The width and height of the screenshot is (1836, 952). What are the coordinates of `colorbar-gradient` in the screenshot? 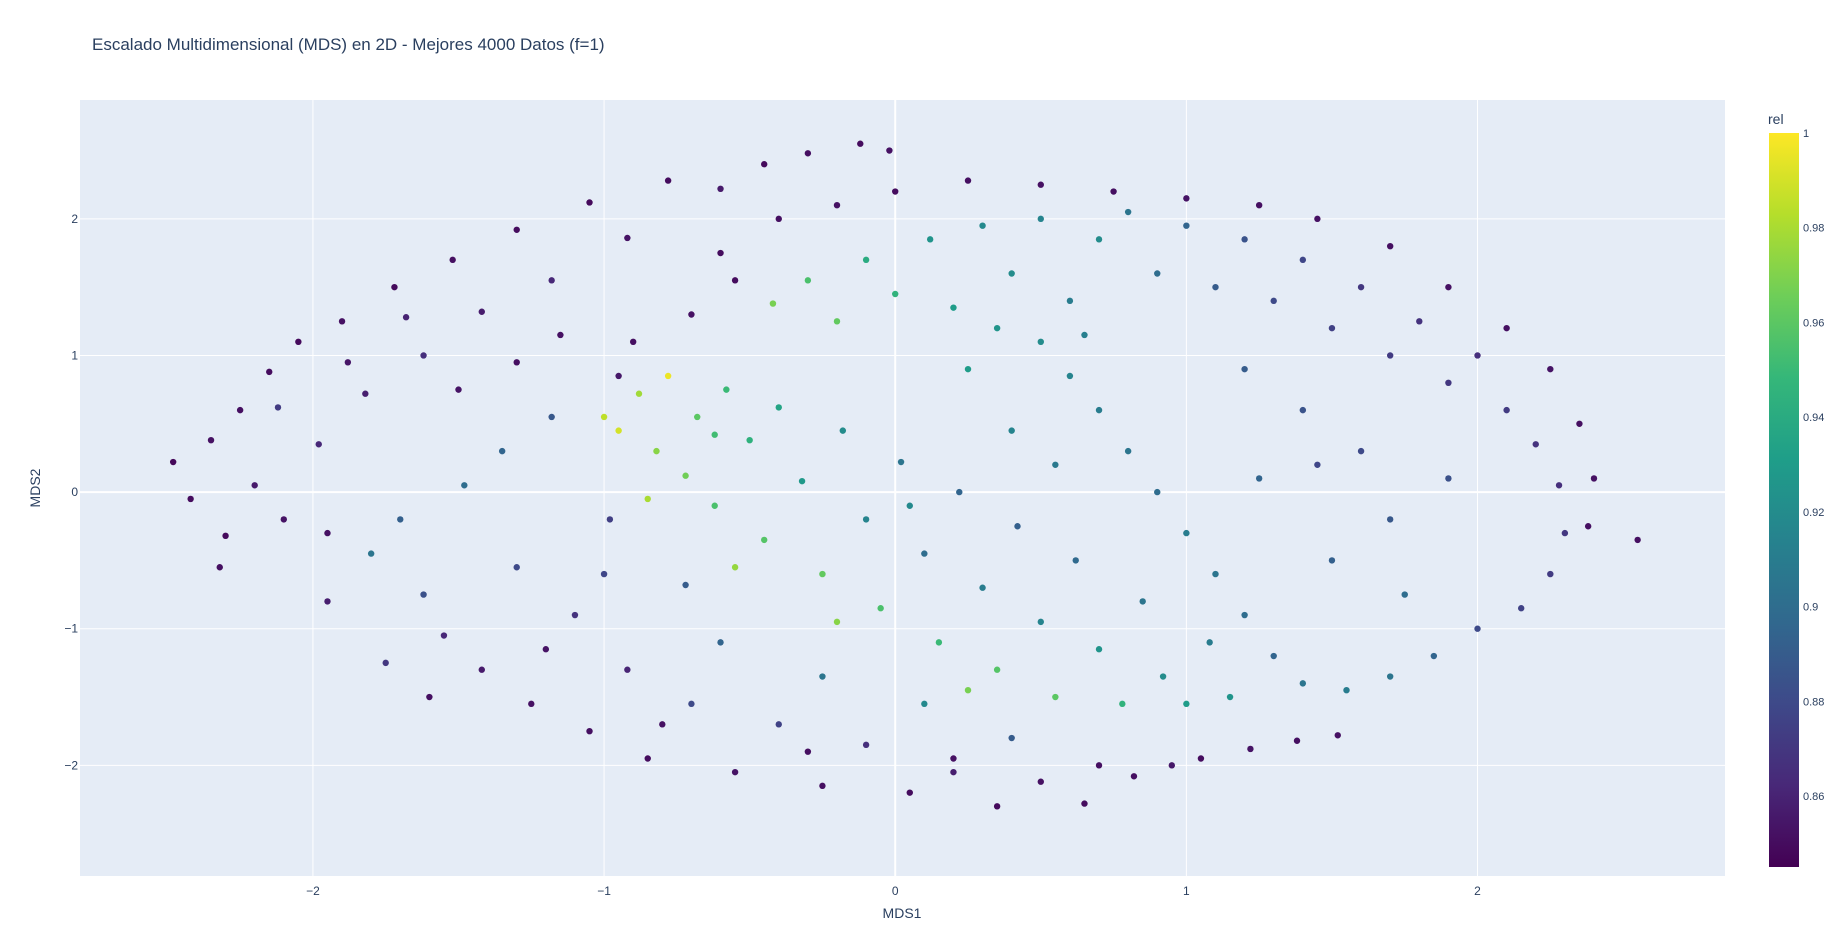 It's located at (1784, 500).